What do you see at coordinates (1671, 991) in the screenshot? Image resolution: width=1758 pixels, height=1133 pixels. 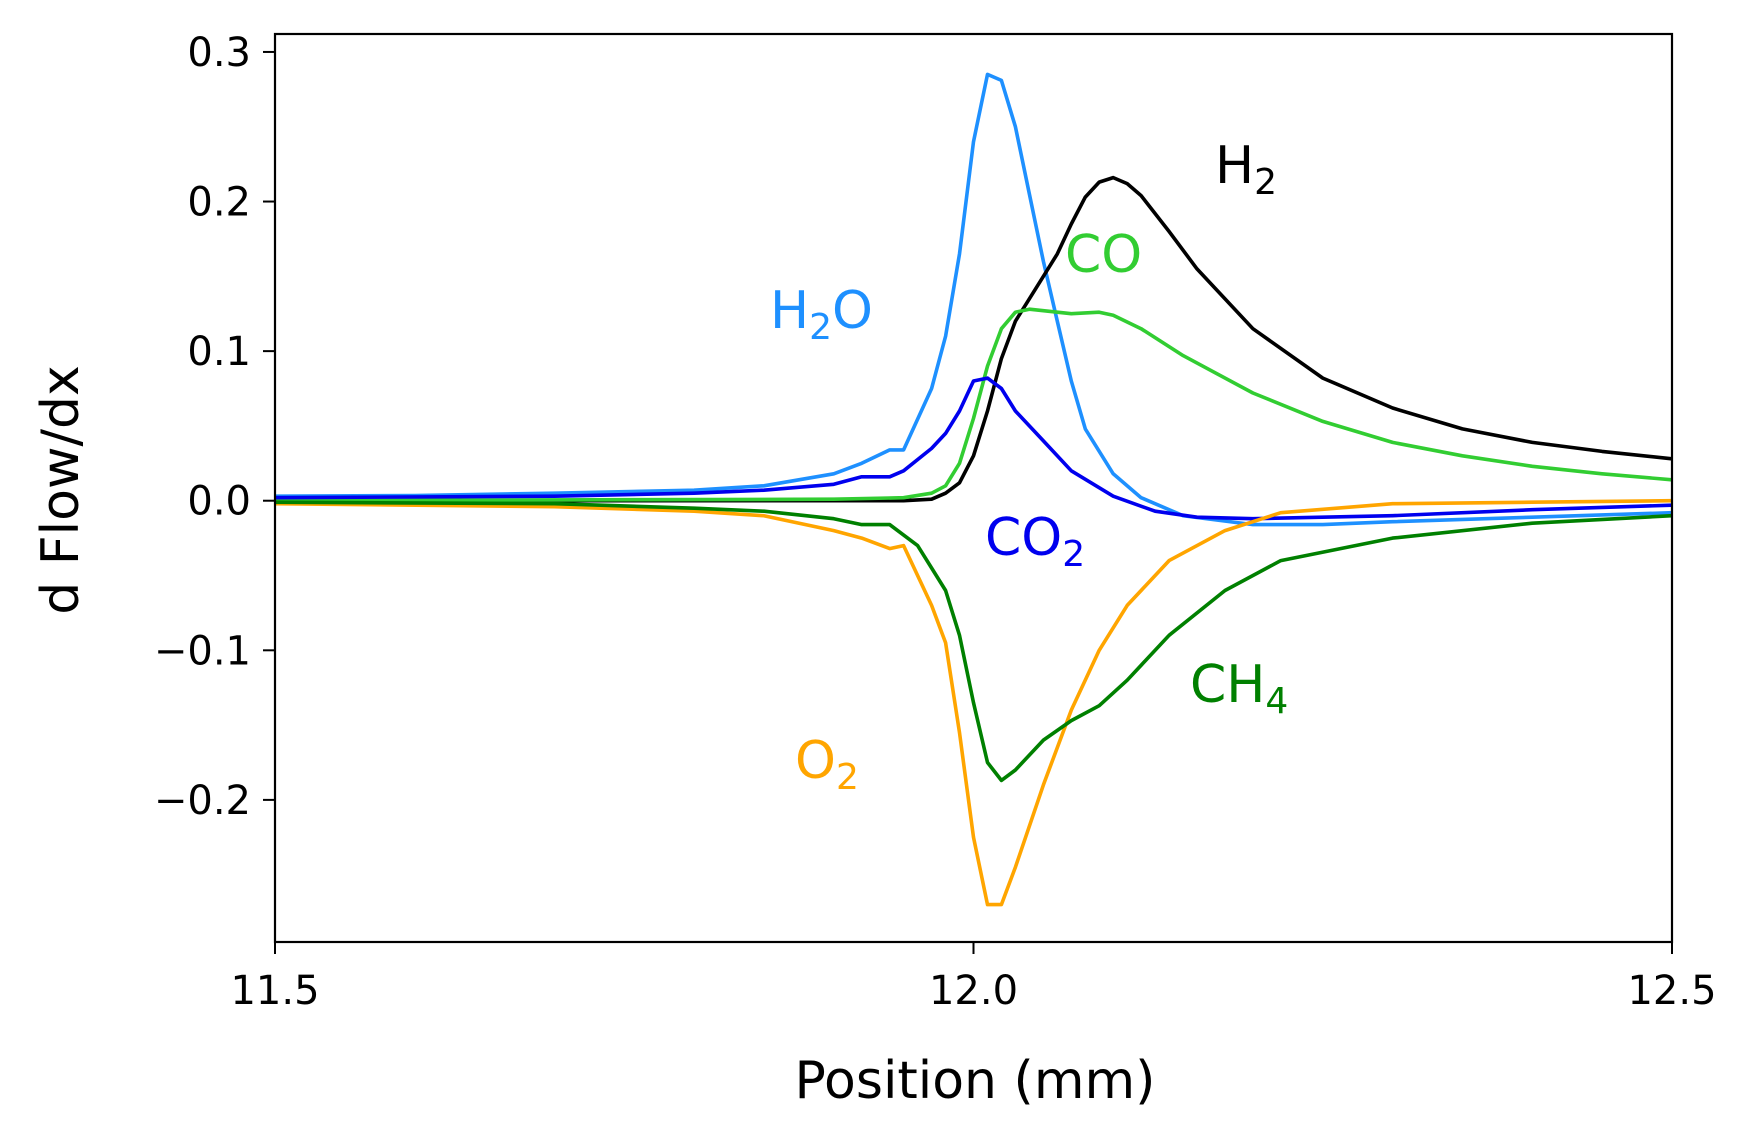 I see `x-tick-label: 12.5` at bounding box center [1671, 991].